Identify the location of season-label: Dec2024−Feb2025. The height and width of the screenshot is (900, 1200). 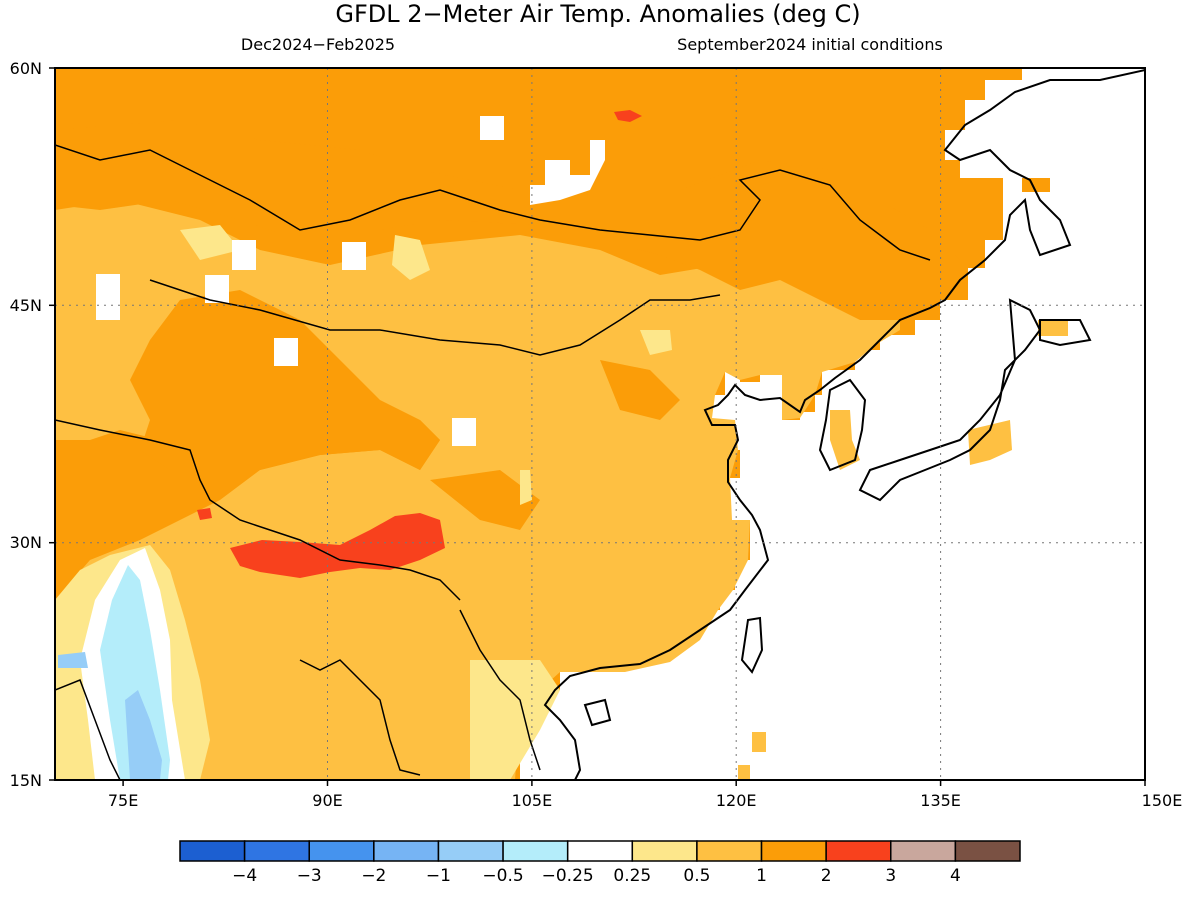
(318, 44).